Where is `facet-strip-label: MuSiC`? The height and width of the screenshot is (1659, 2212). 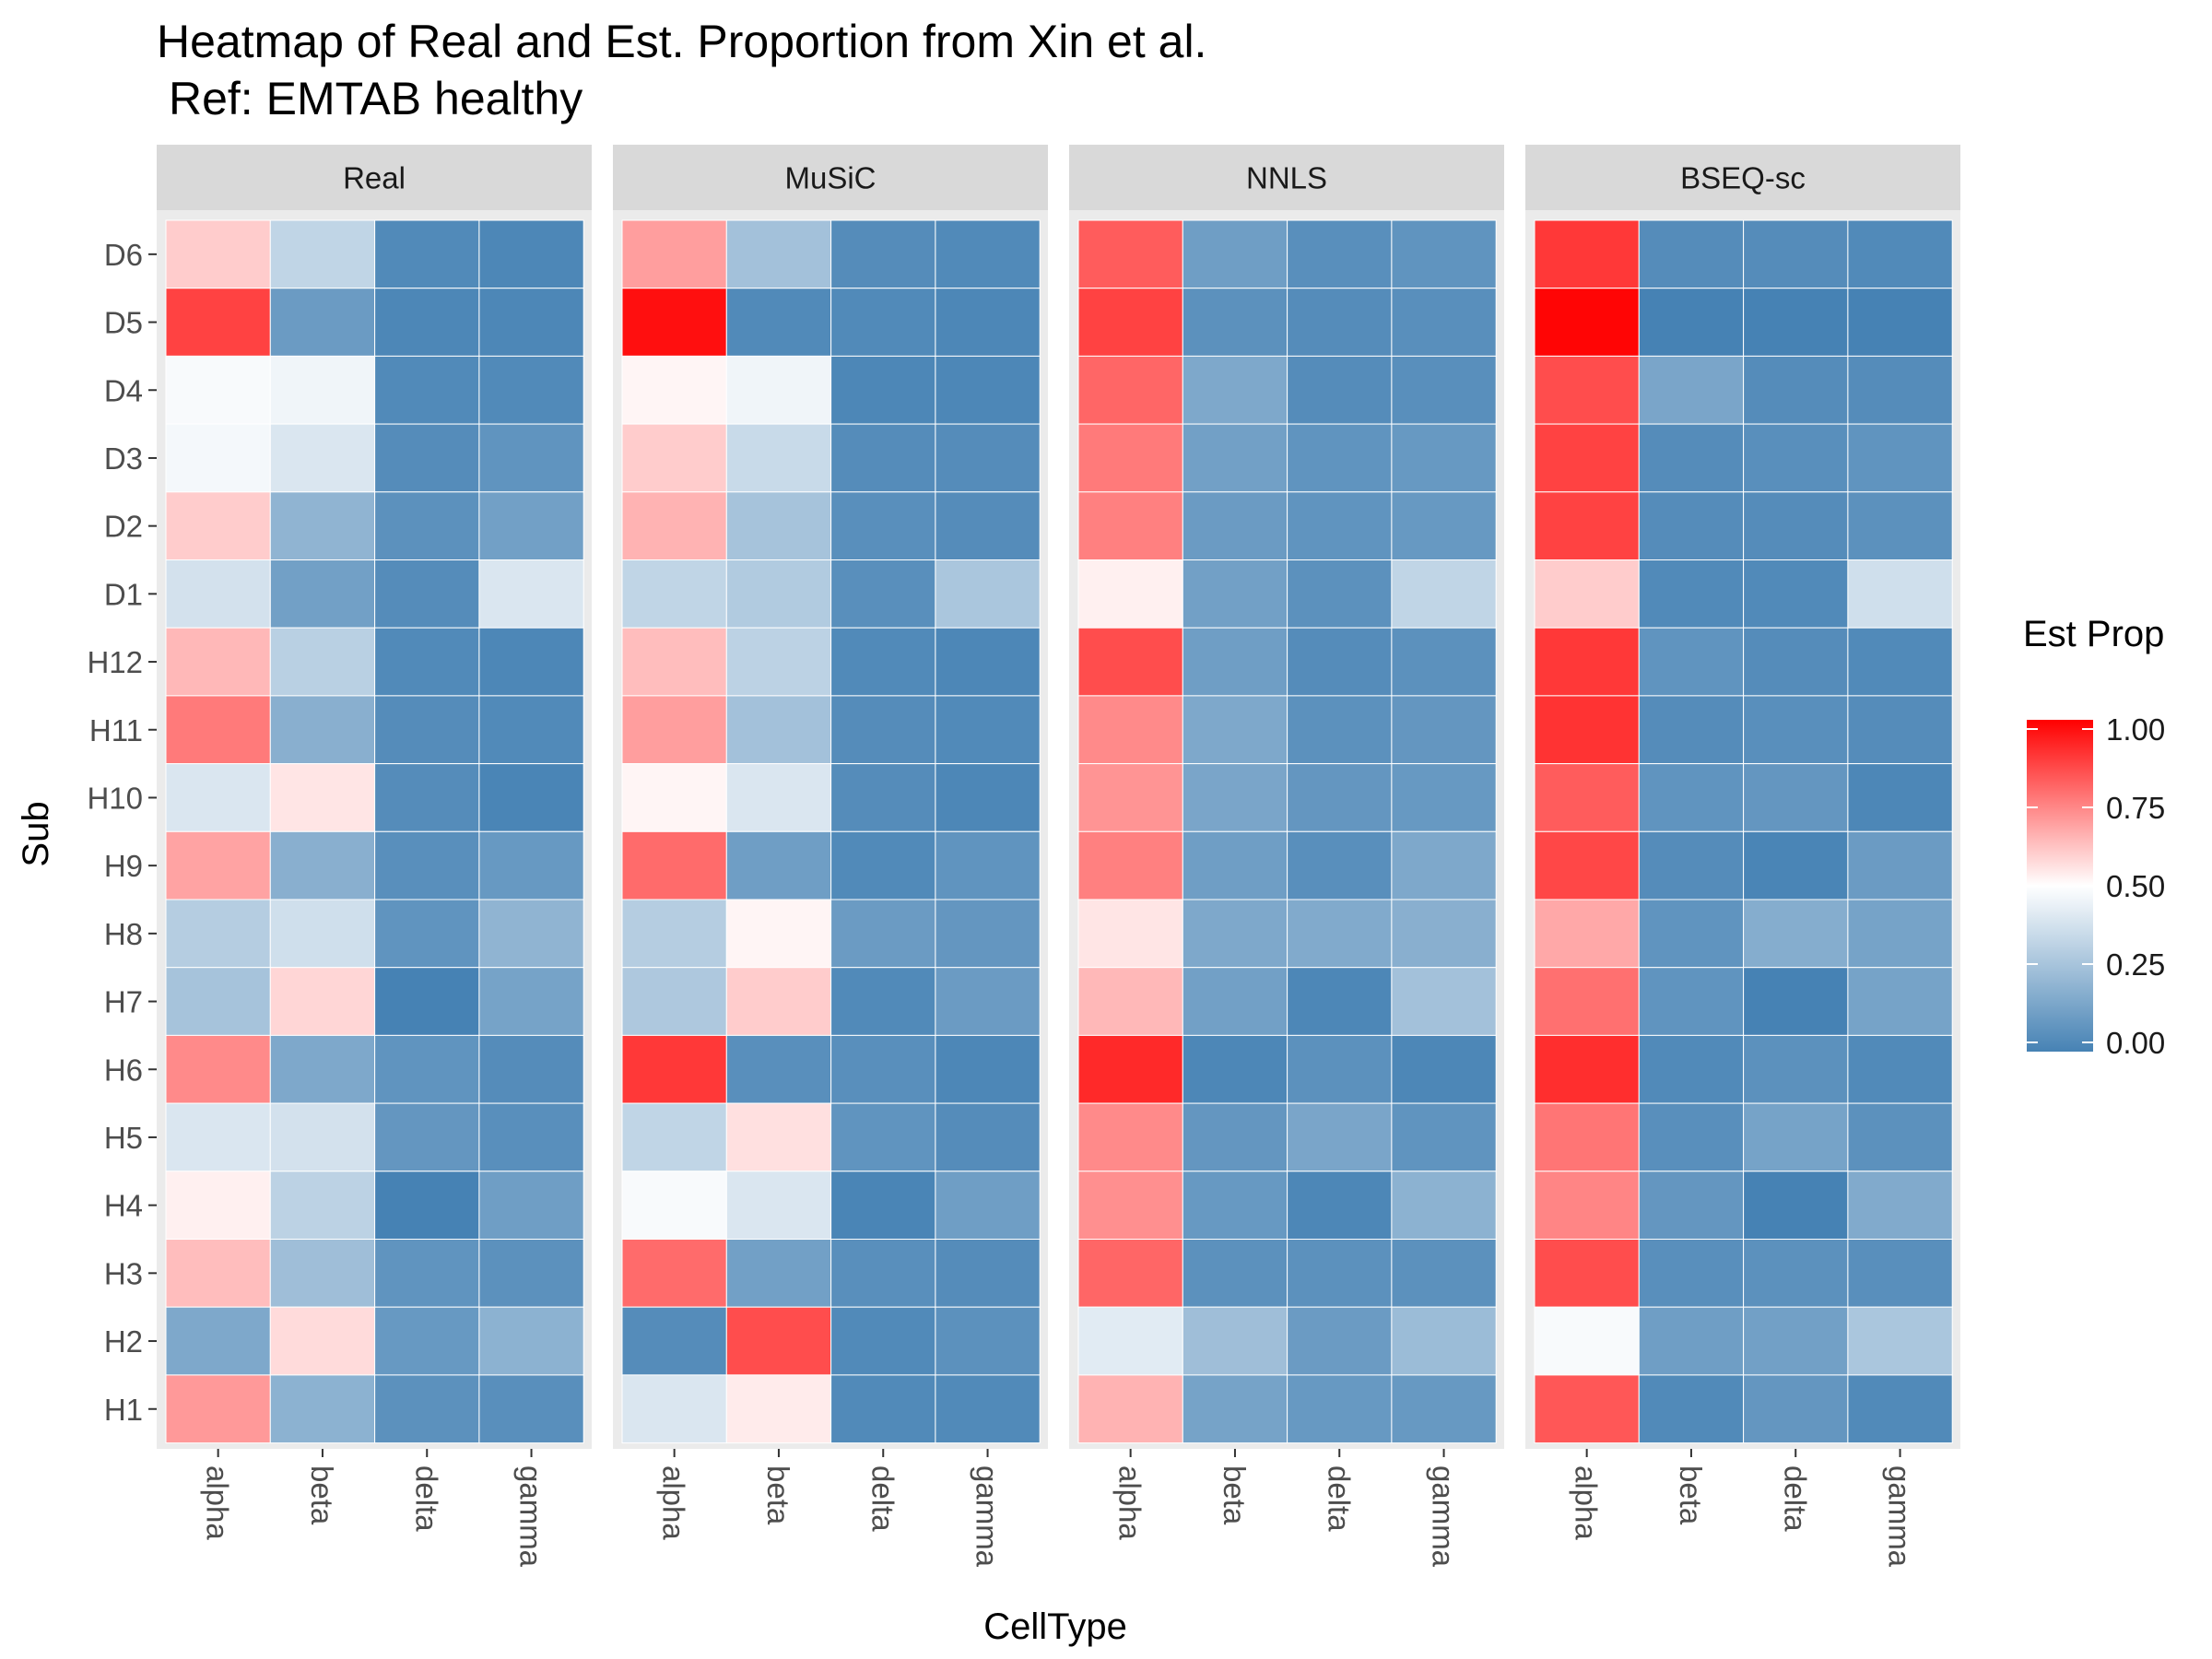 facet-strip-label: MuSiC is located at coordinates (830, 178).